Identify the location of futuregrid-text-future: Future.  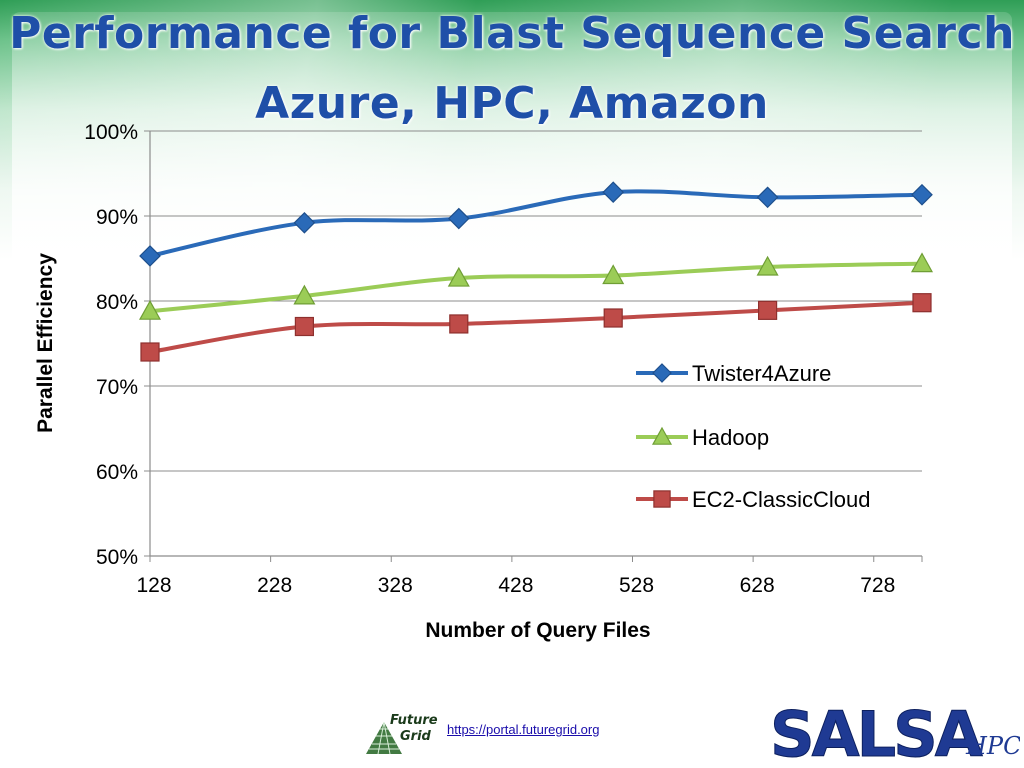
(414, 720).